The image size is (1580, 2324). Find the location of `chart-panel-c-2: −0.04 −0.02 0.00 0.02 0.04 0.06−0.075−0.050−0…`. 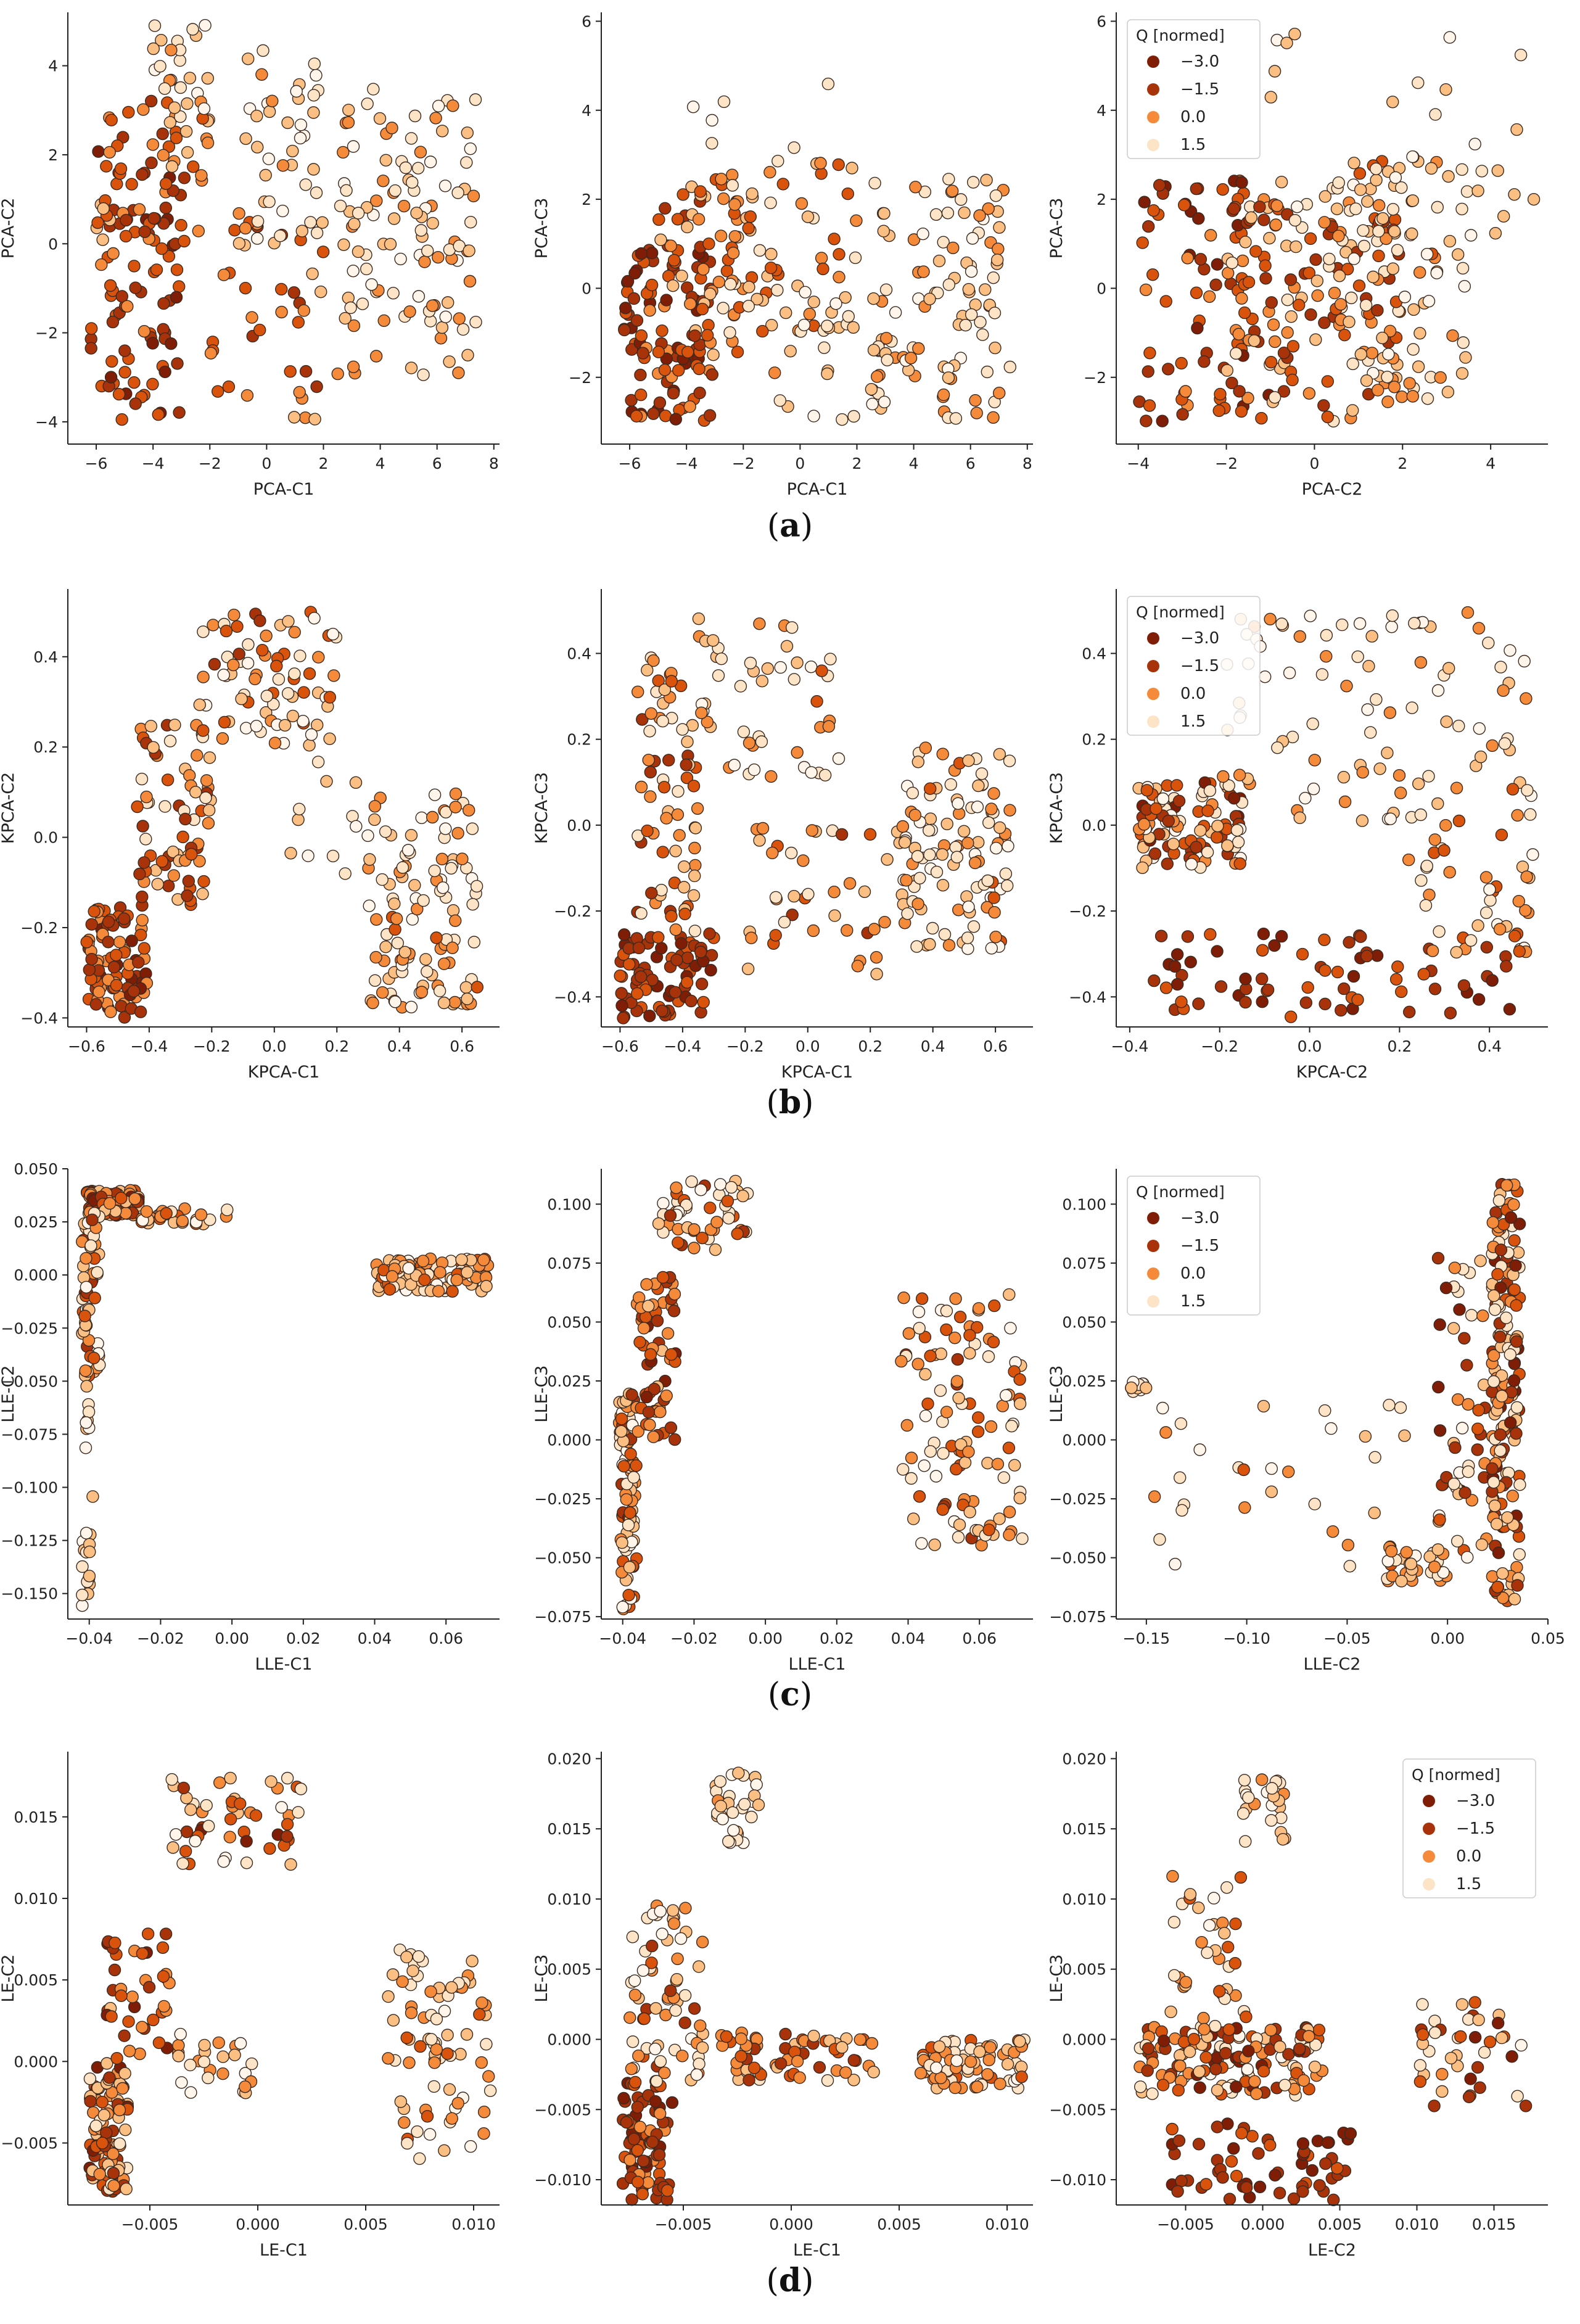

chart-panel-c-2: −0.04 −0.02 0.00 0.02 0.04 0.06−0.075−0.050−0… is located at coordinates (783, 1421).